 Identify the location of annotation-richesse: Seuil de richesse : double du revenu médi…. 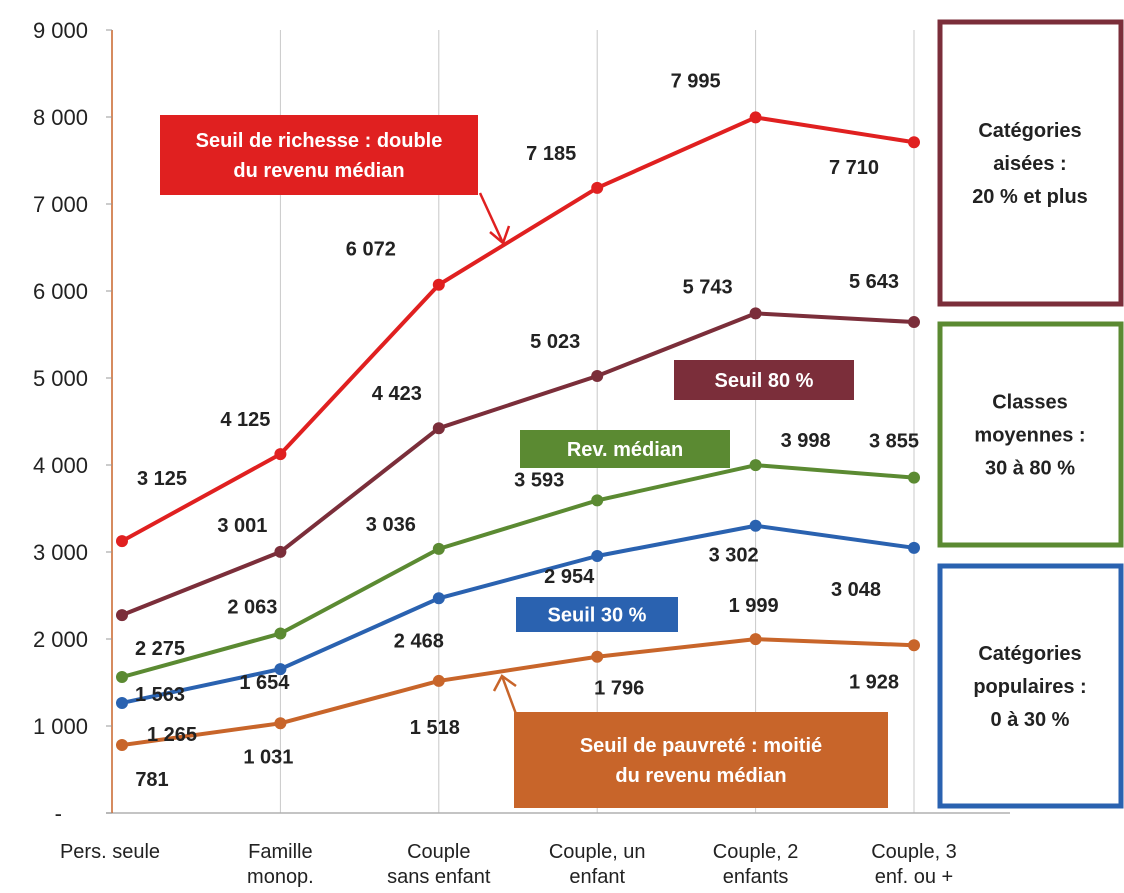
(319, 155).